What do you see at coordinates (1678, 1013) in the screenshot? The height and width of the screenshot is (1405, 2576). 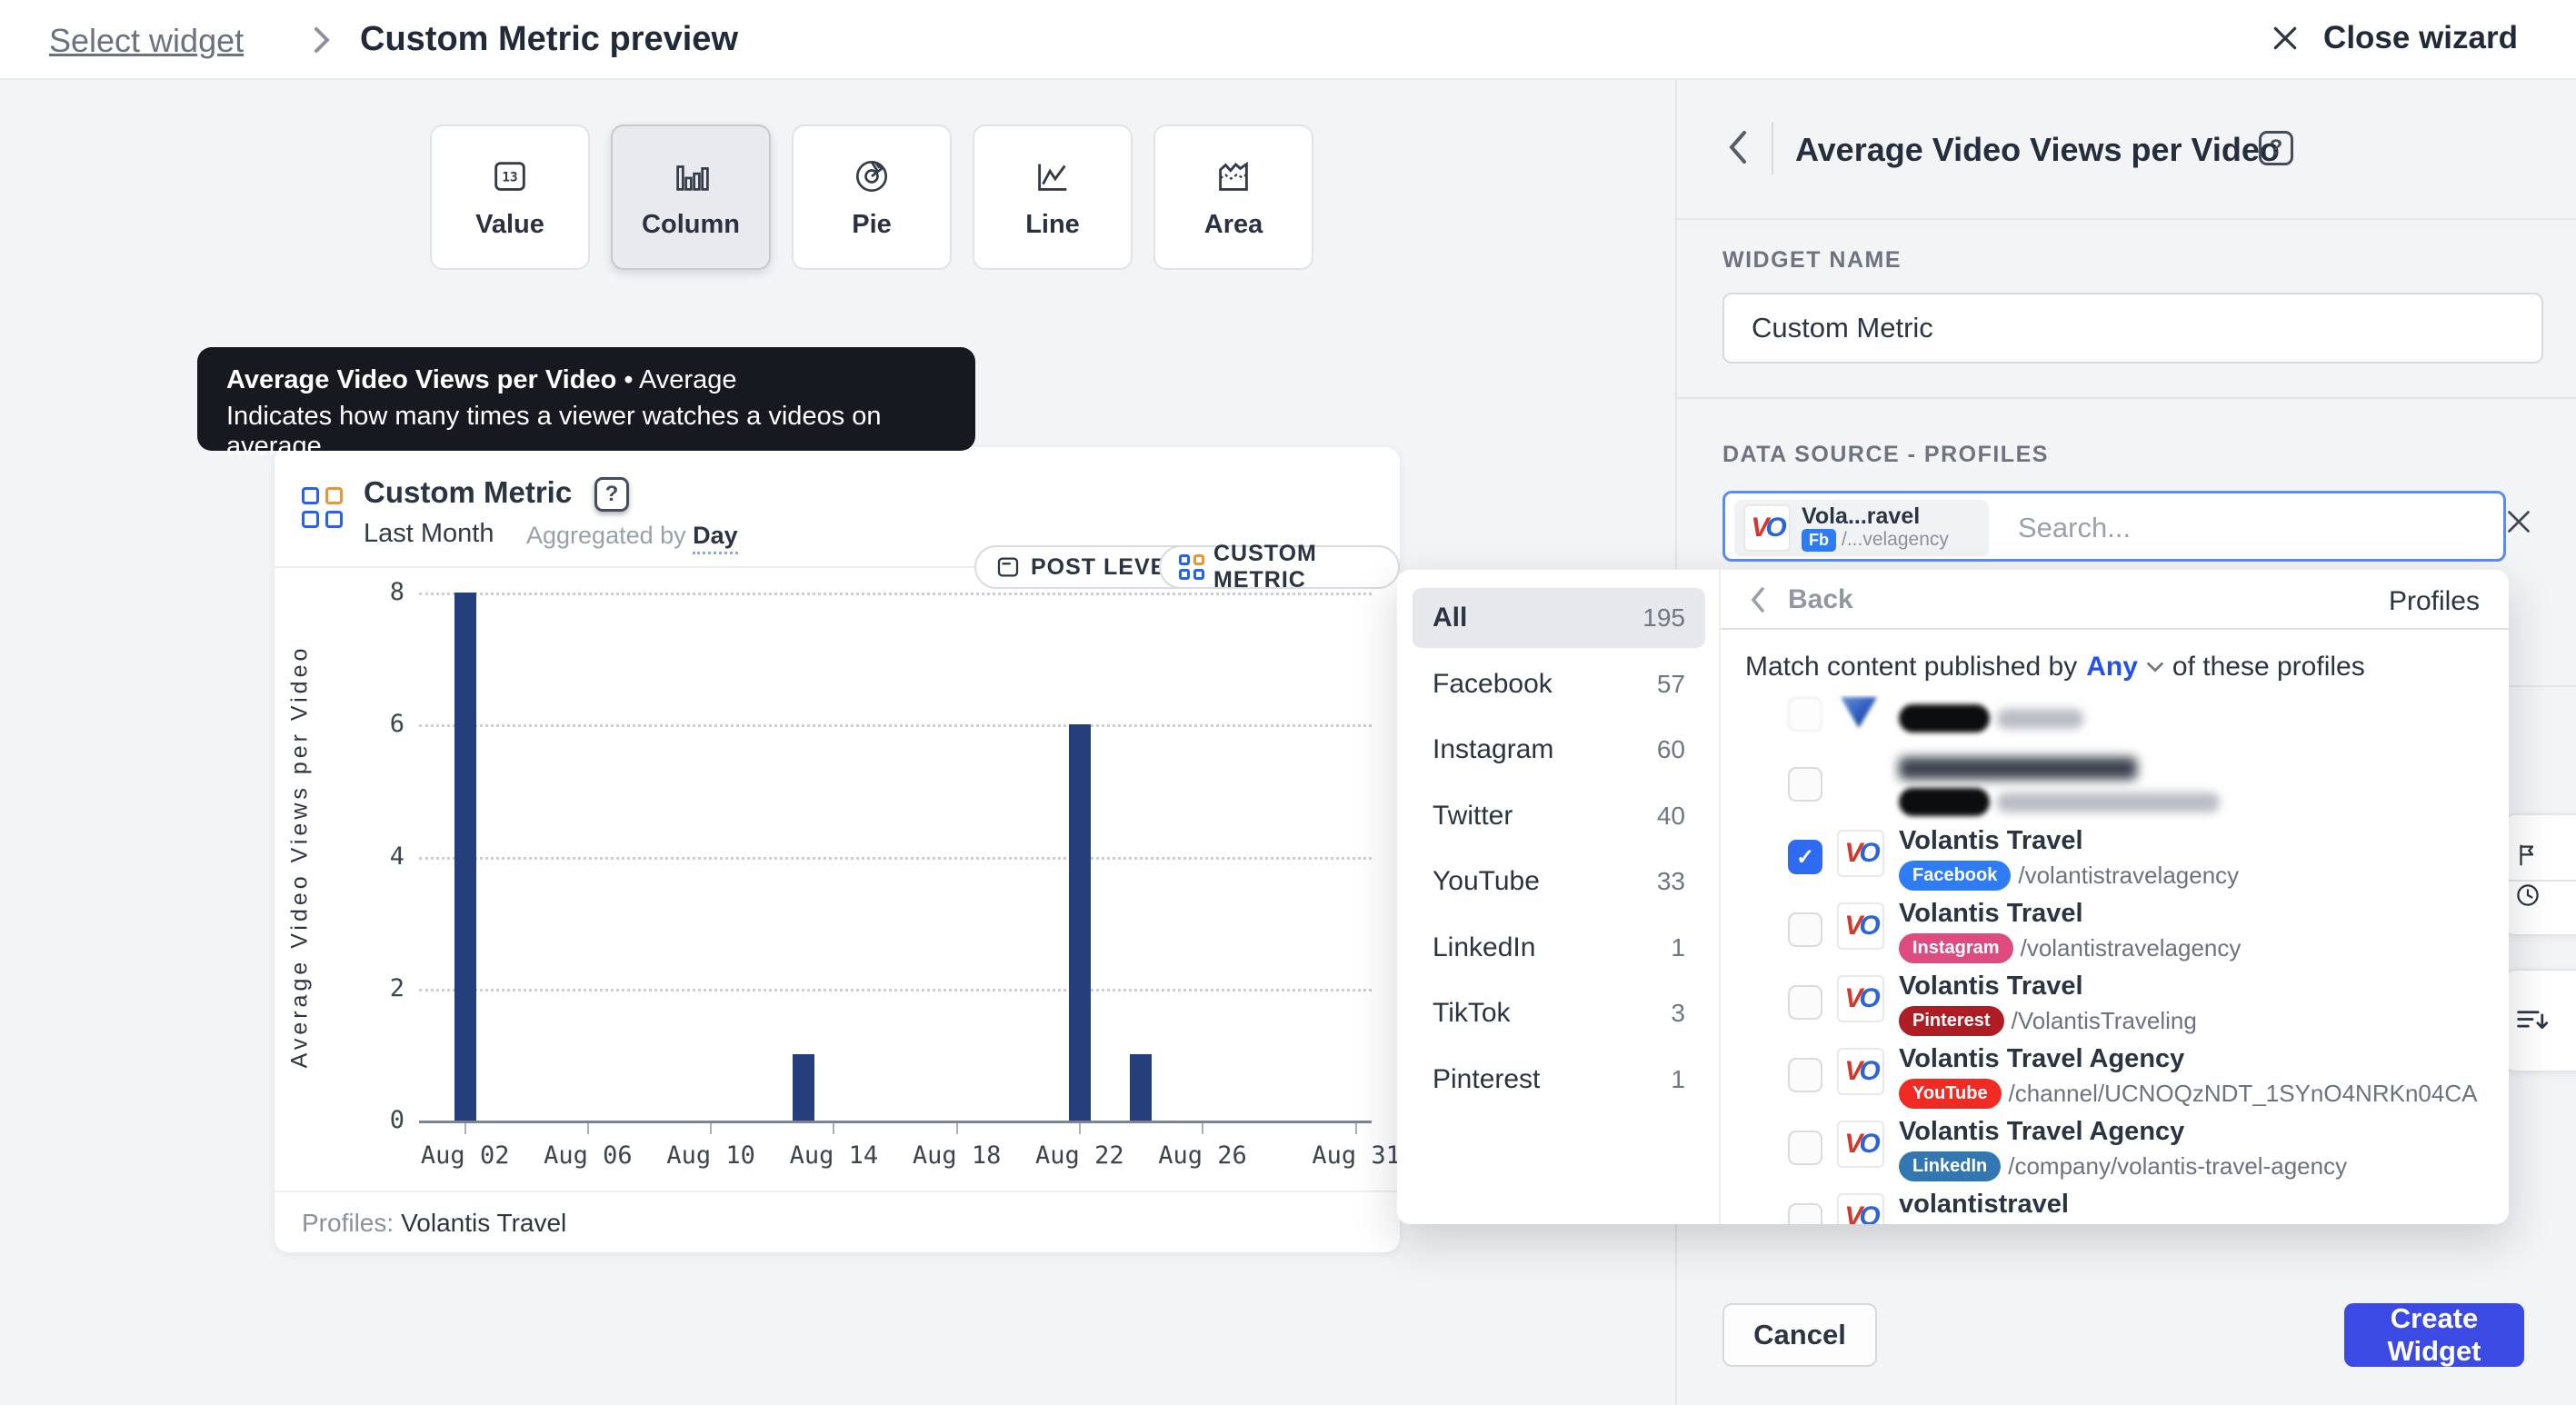 I see `network-count: 3` at bounding box center [1678, 1013].